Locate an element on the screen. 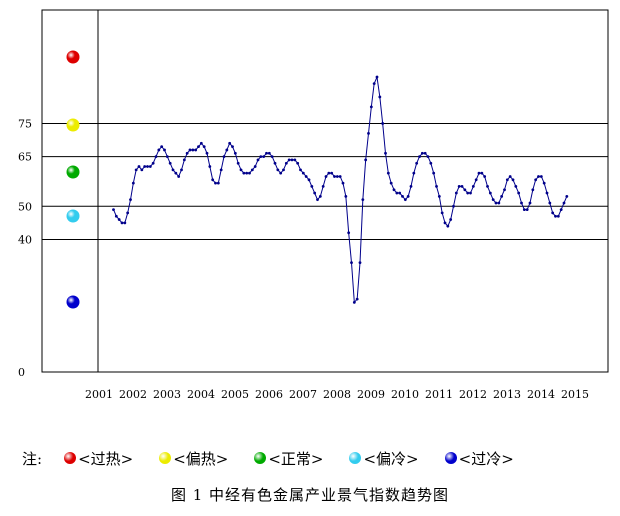 The height and width of the screenshot is (516, 620). yellow-ball-icon is located at coordinates (165, 458).